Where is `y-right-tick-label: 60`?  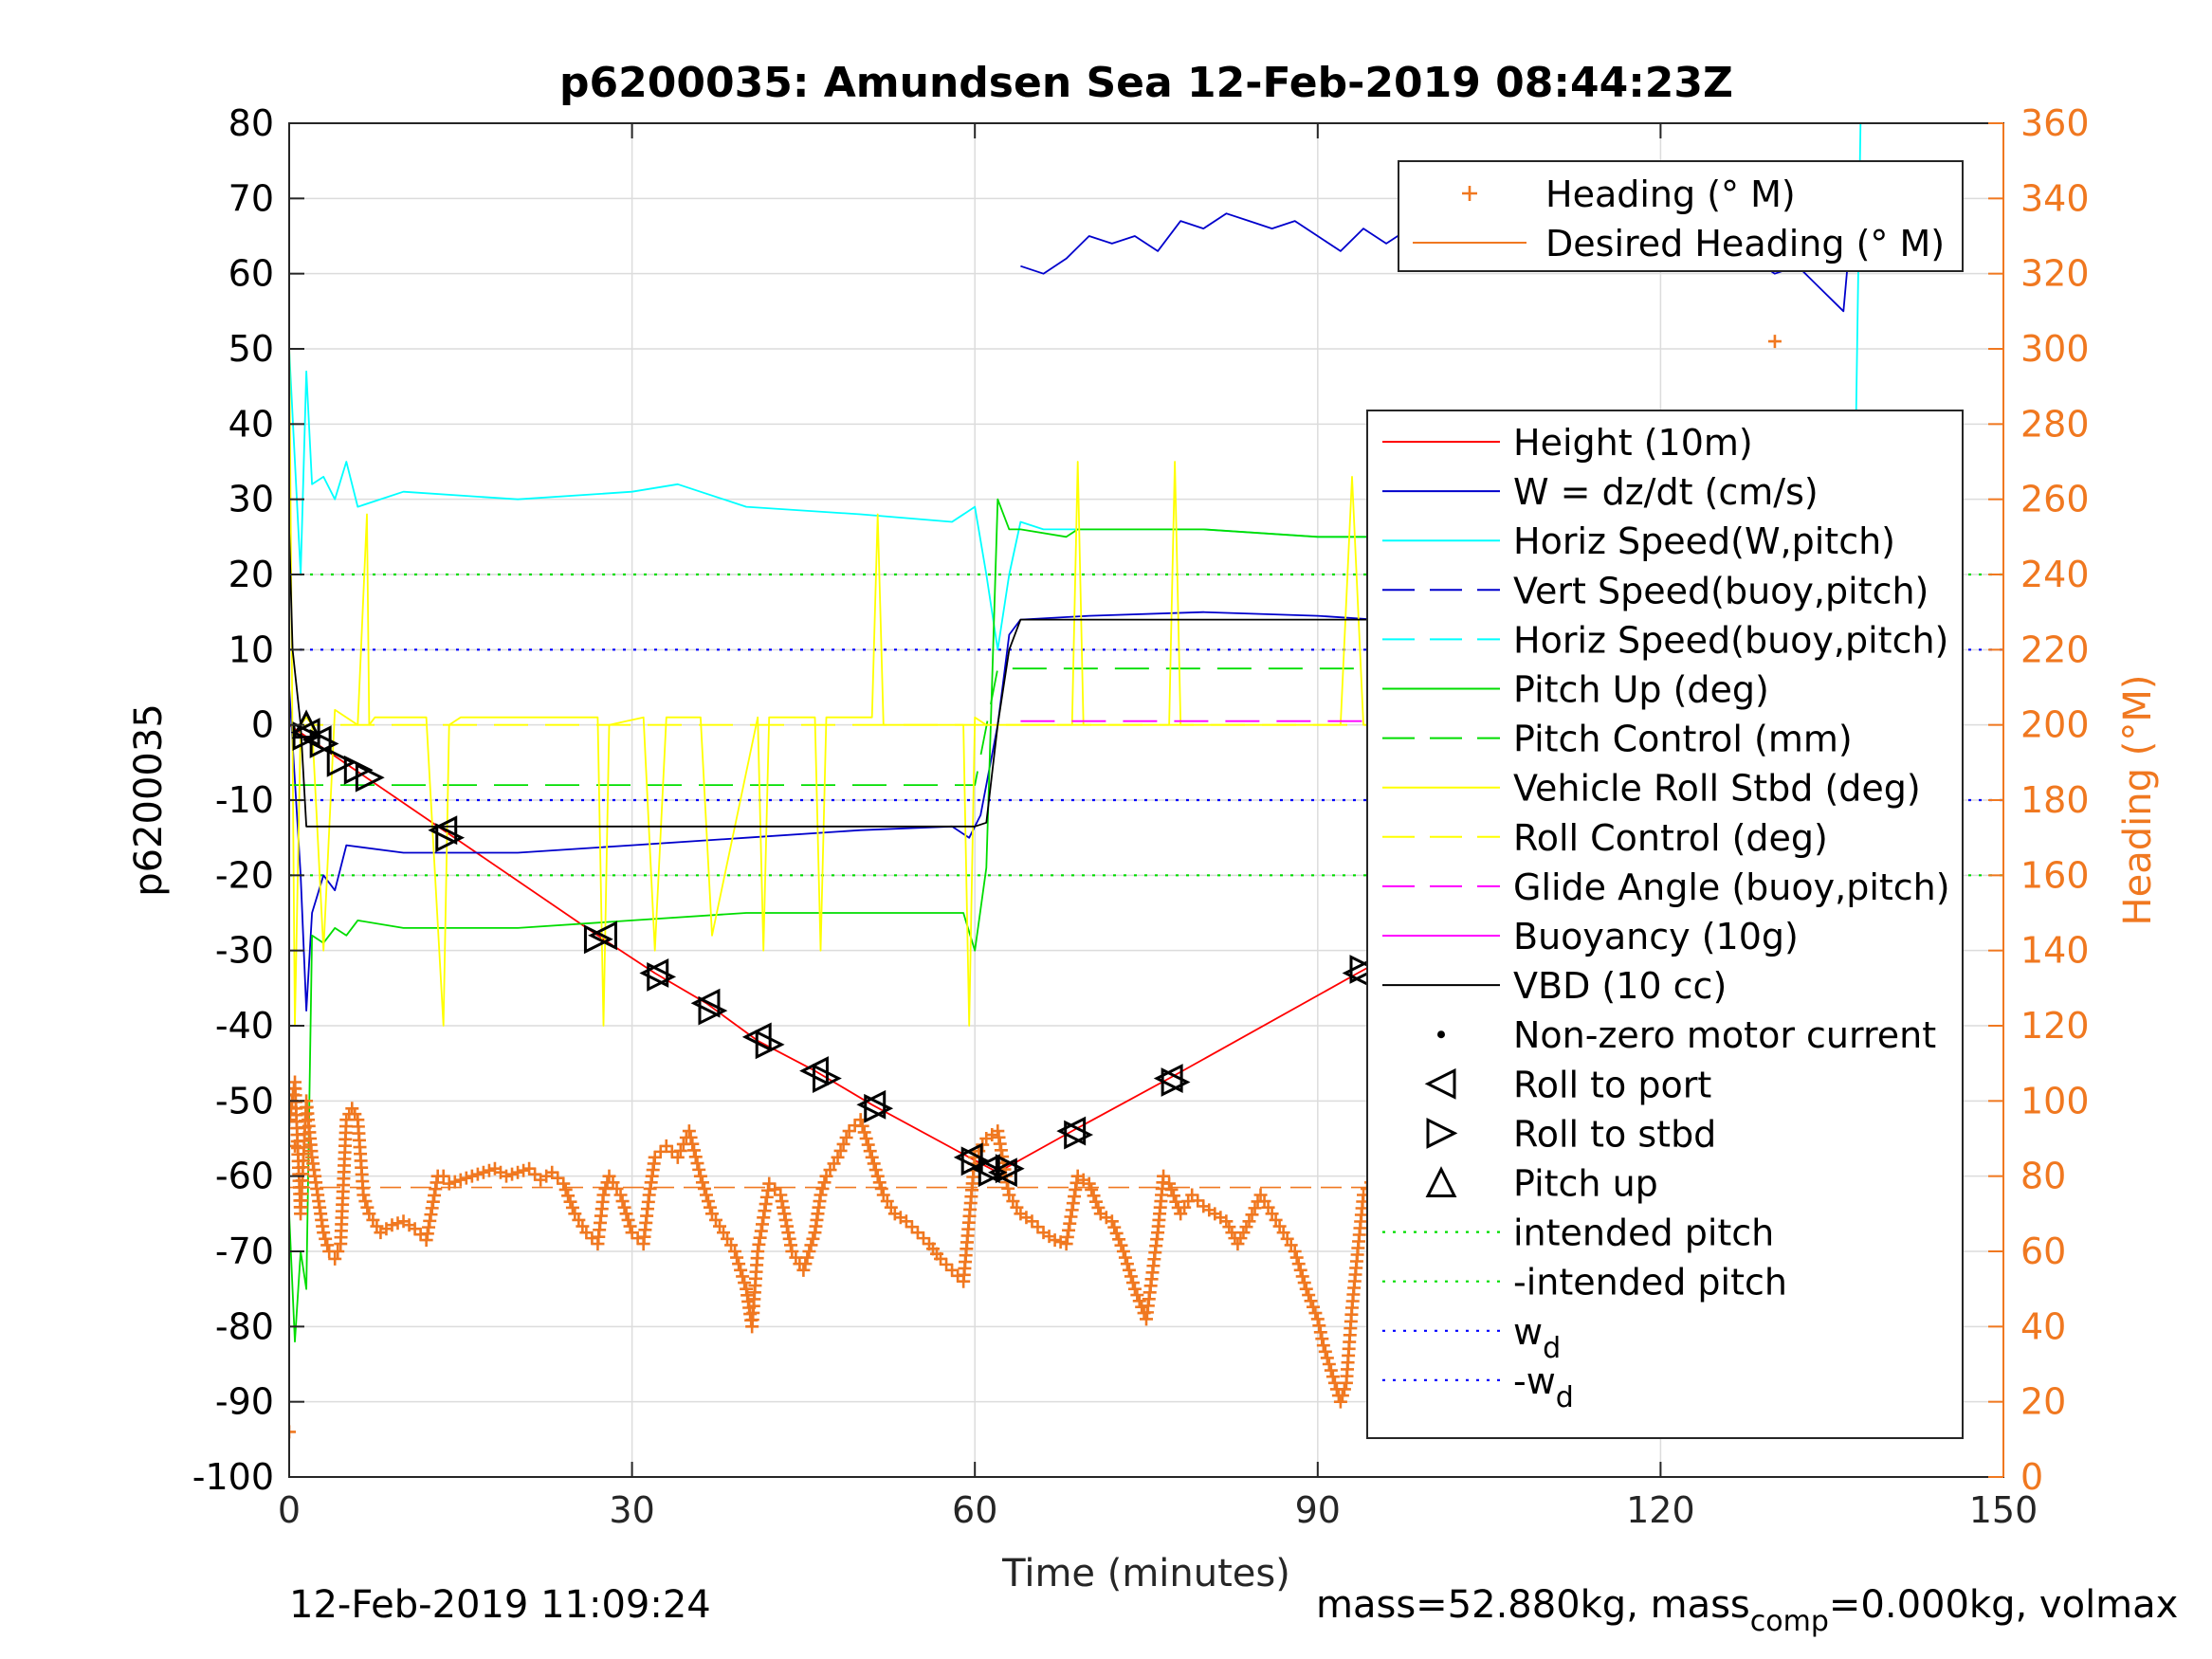 y-right-tick-label: 60 is located at coordinates (2043, 1251).